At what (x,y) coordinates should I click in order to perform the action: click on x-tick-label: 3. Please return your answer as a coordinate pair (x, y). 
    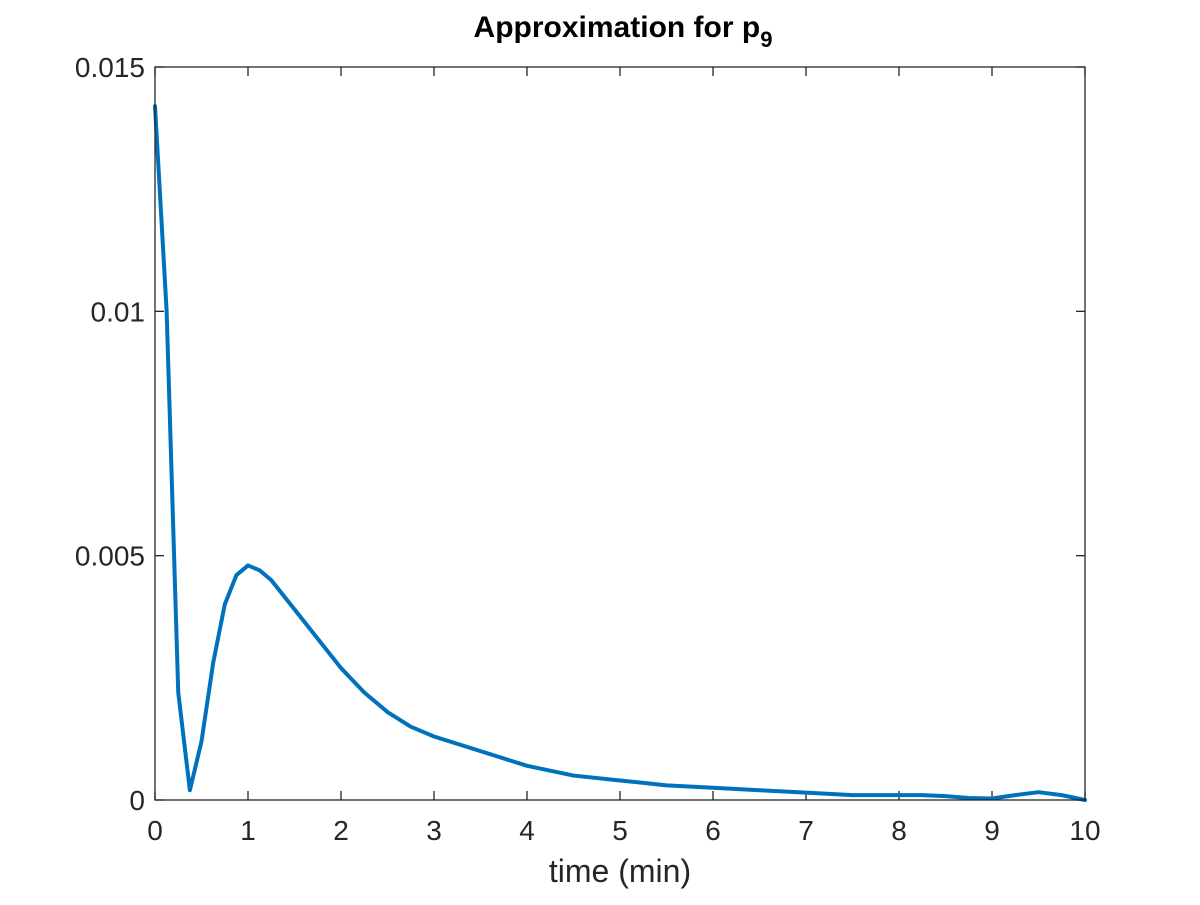
    Looking at the image, I should click on (434, 830).